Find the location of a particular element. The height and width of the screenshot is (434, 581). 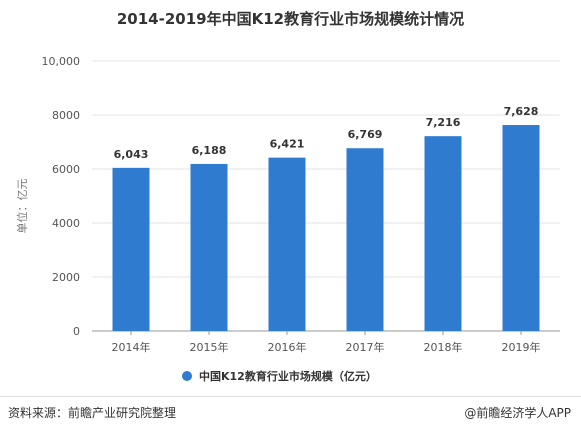

footer-credit: @前瞻经济学人APP is located at coordinates (517, 413).